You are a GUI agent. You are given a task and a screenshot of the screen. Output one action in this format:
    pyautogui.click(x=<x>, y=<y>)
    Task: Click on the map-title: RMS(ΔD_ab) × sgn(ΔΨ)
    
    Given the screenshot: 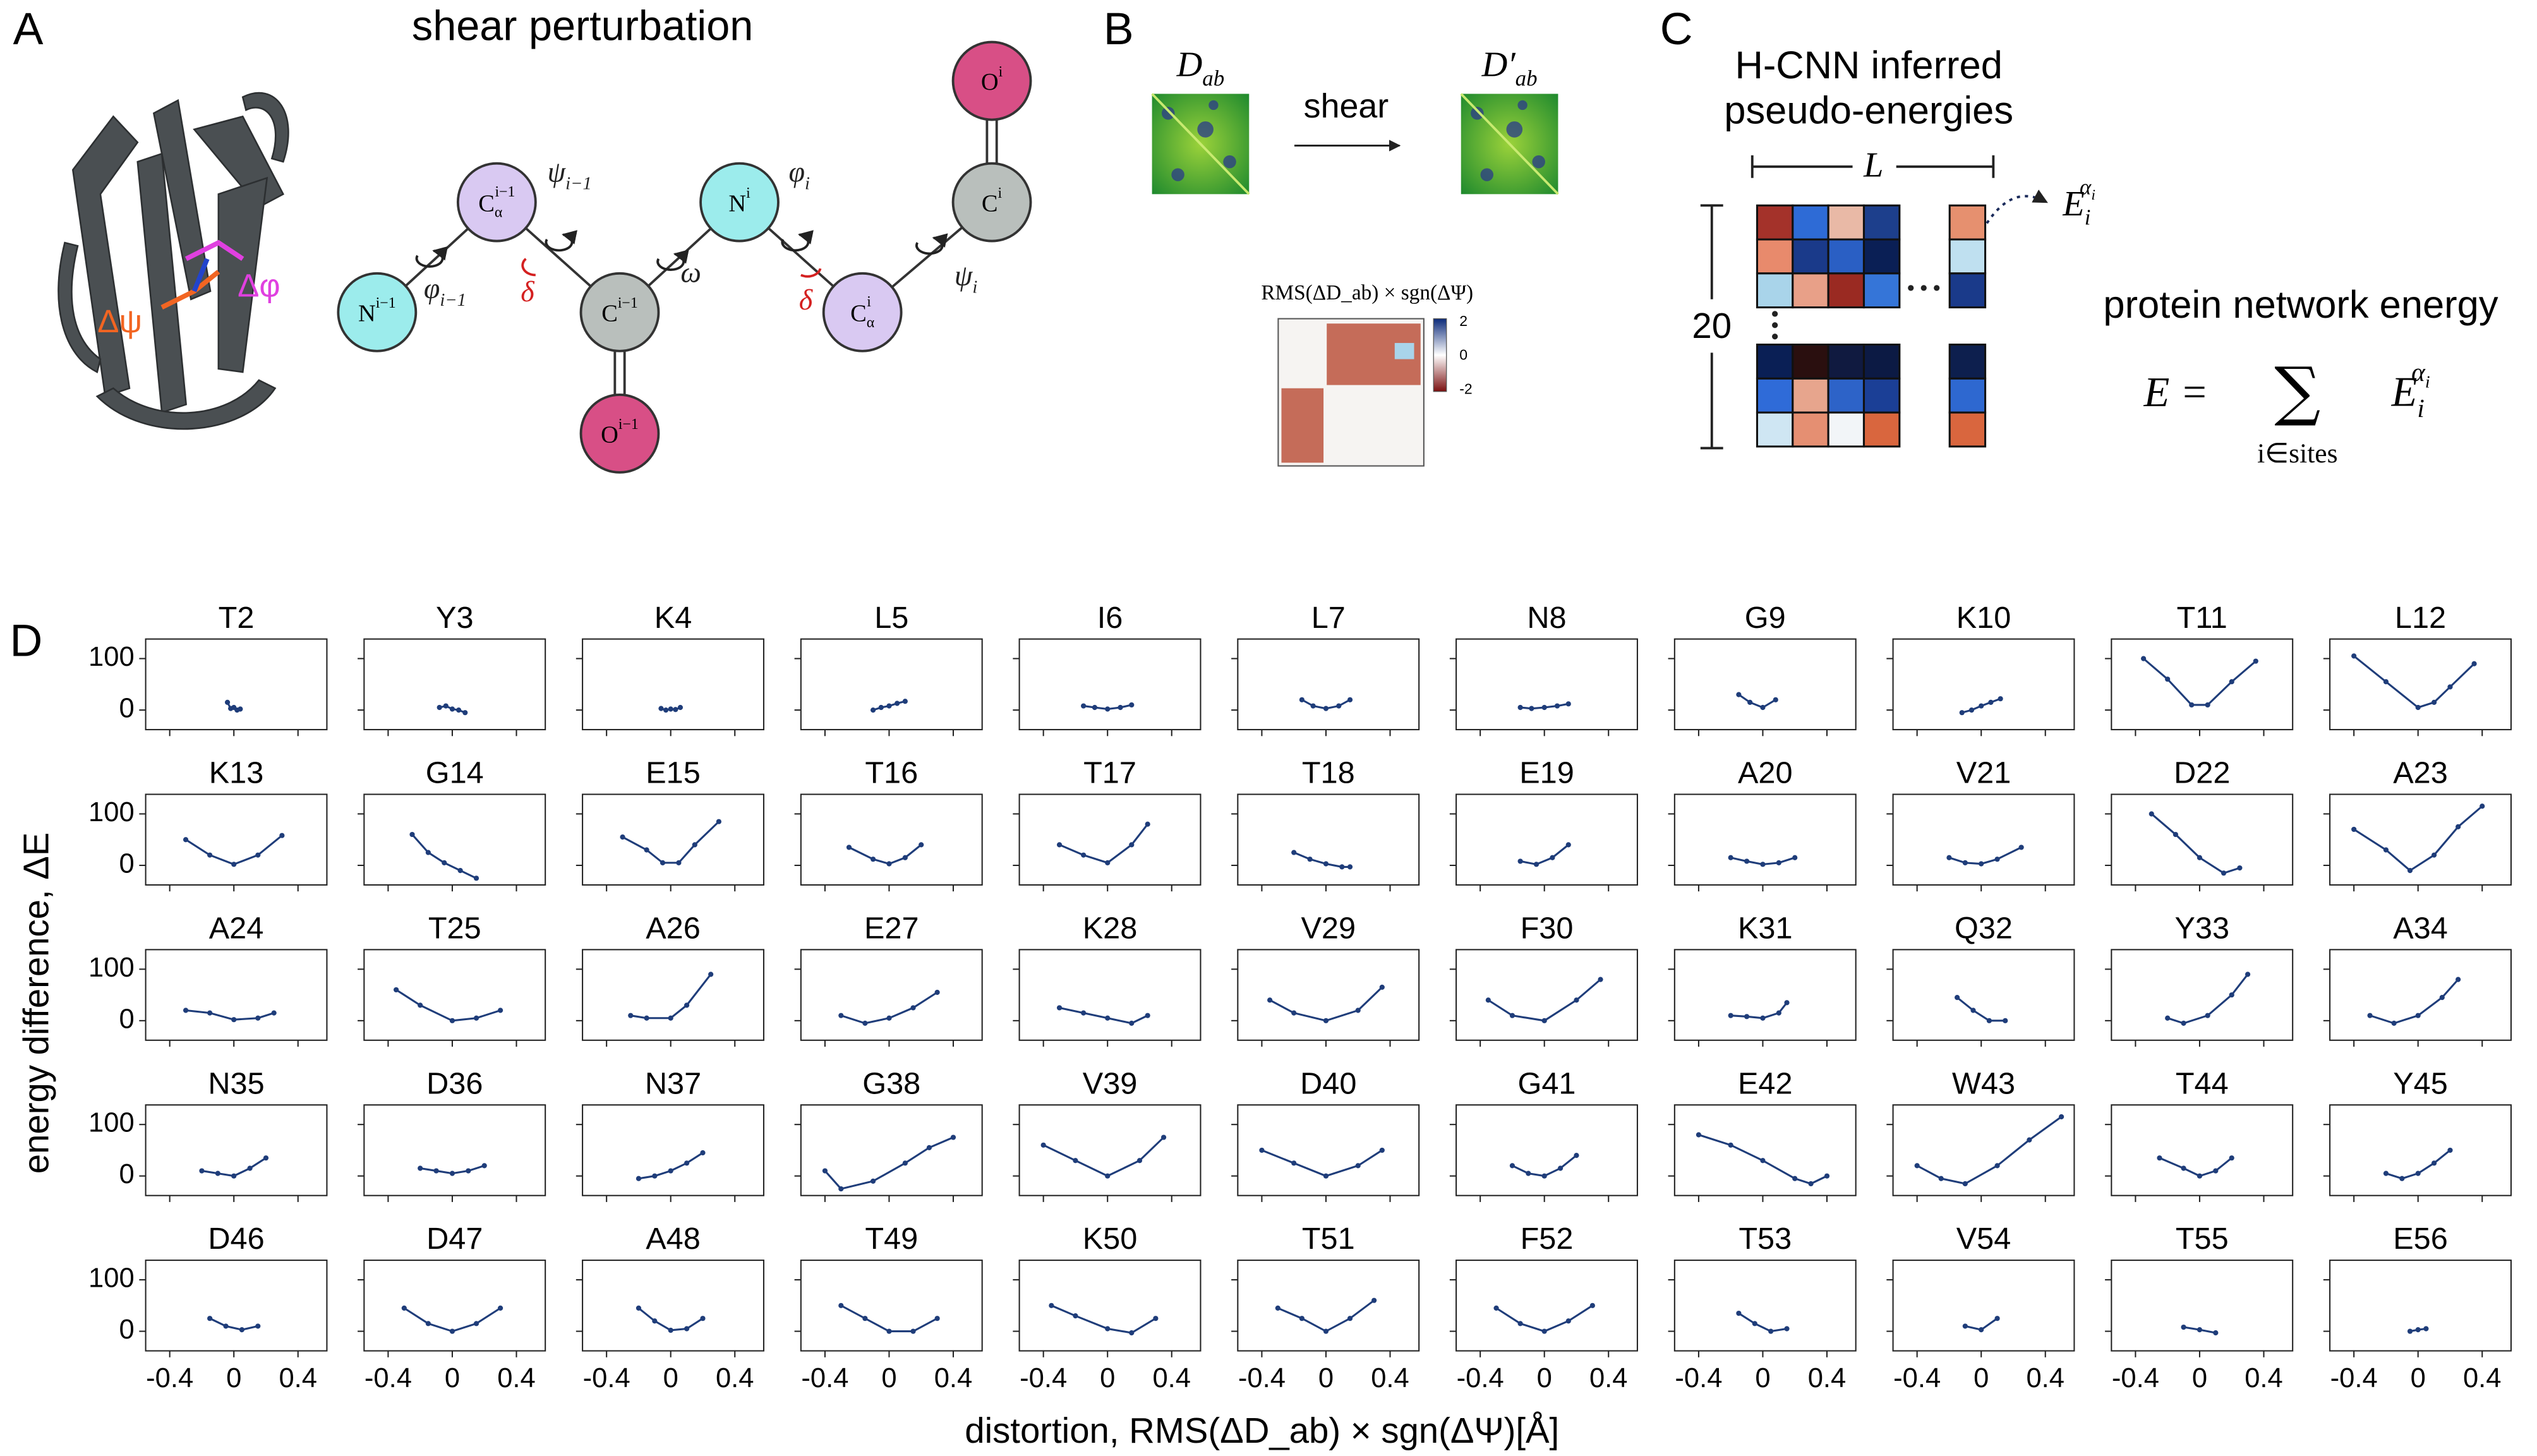 What is the action you would take?
    pyautogui.click(x=1367, y=292)
    